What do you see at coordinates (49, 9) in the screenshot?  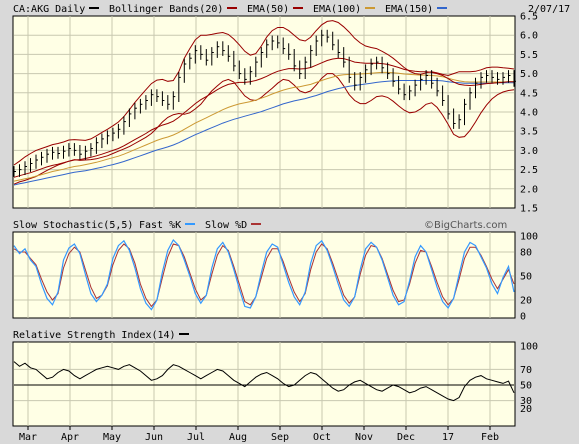 I see `price-legend-item-0: CA:AKG Daily` at bounding box center [49, 9].